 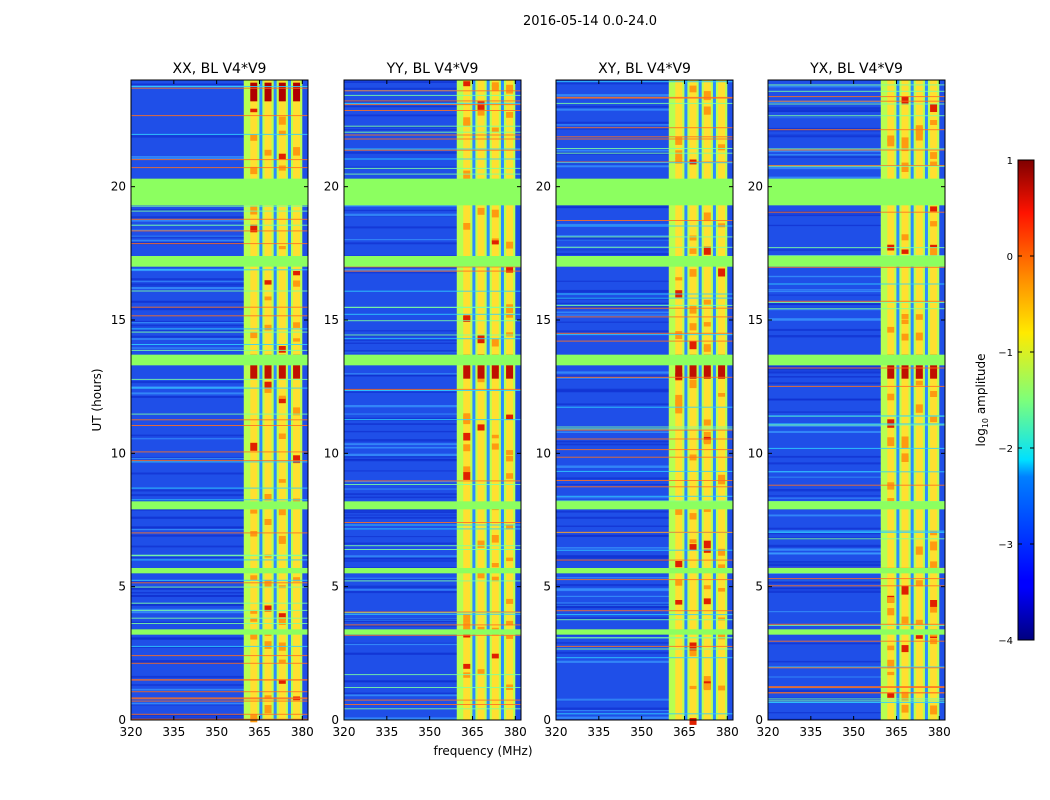 I want to click on colorbar-label: log10 amplitude, so click(x=982, y=400).